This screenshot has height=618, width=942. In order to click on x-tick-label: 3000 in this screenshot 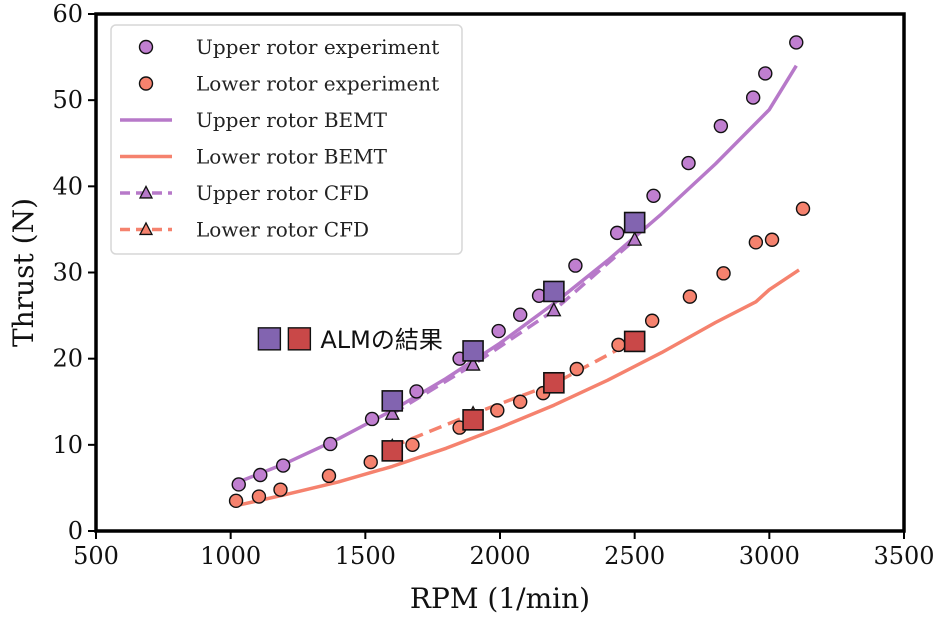, I will do `click(769, 556)`.